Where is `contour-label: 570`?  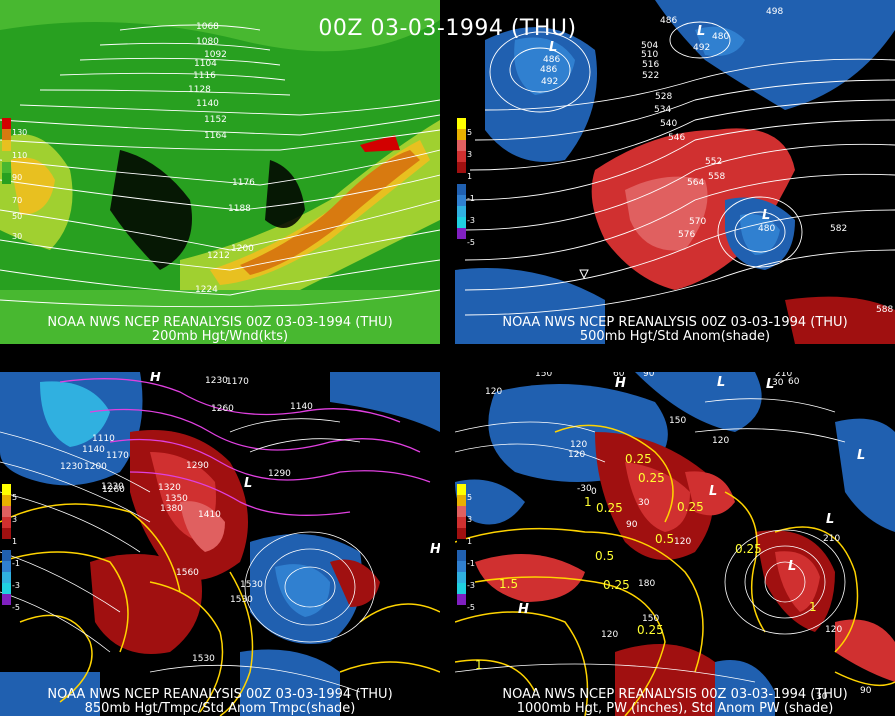
contour-label: 570 is located at coordinates (698, 222).